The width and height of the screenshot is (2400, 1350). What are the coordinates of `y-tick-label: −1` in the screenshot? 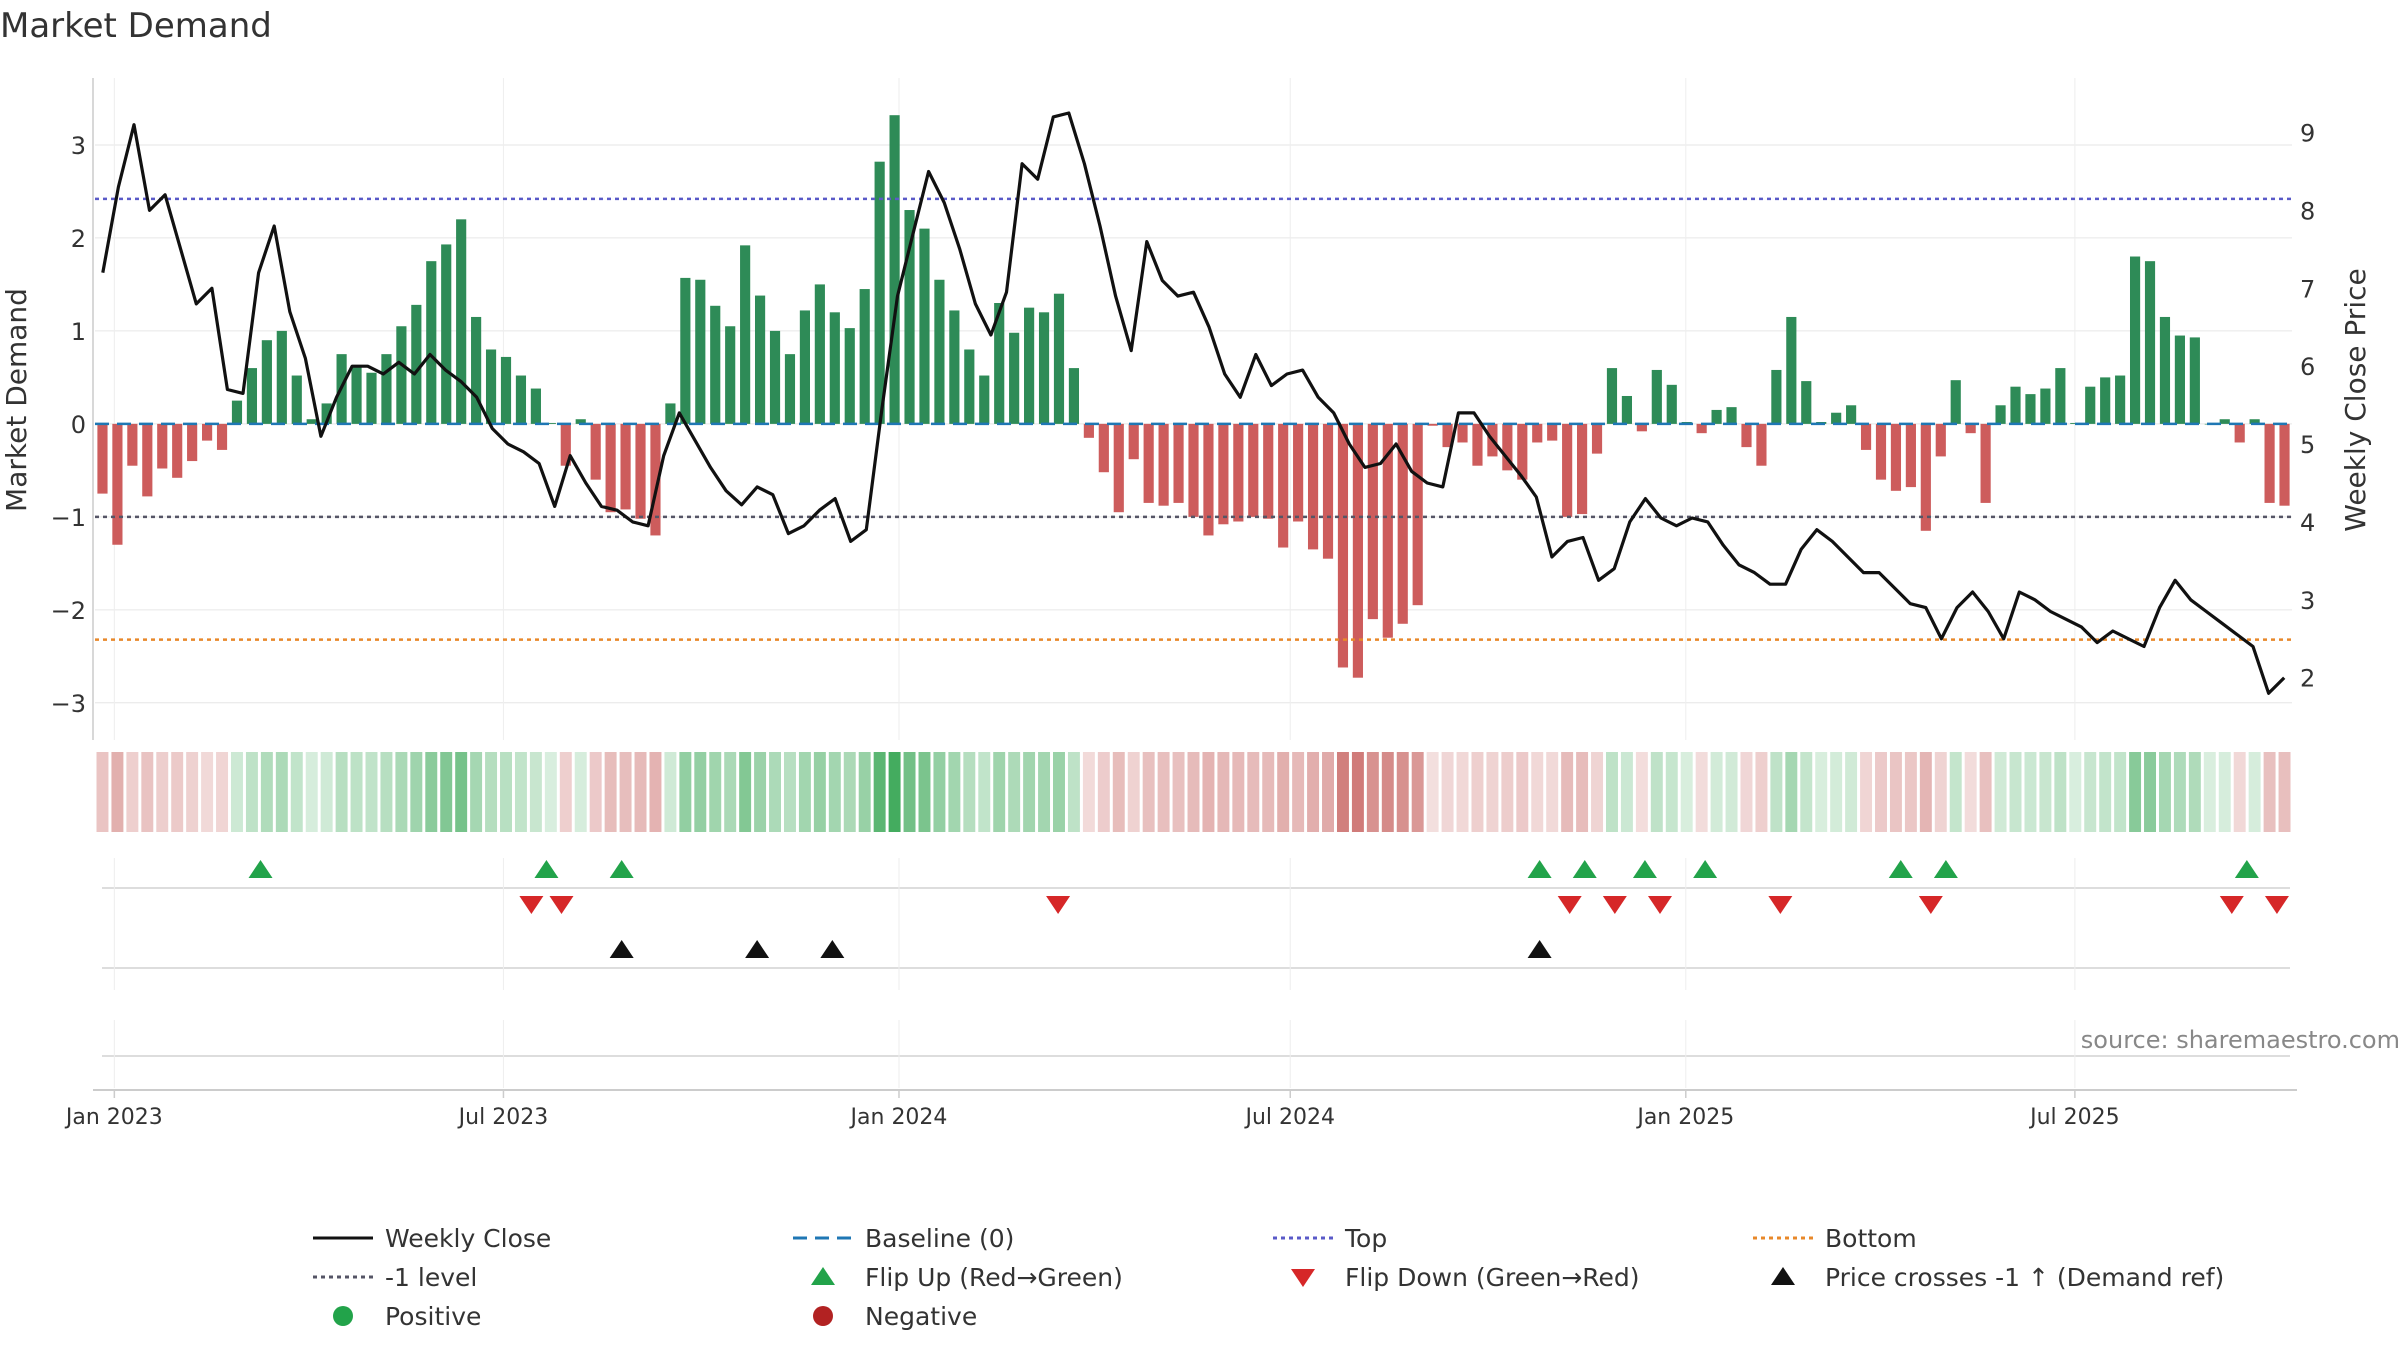 It's located at (68, 518).